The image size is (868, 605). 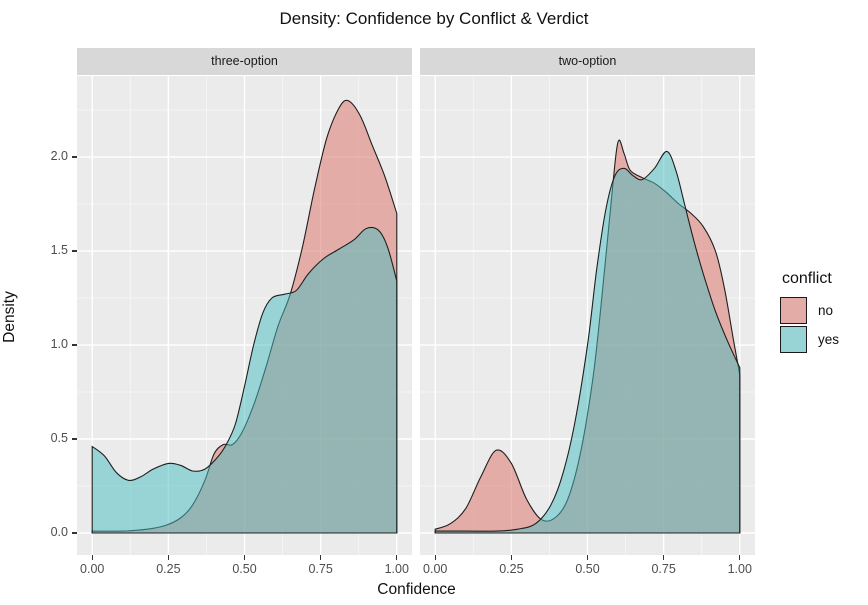 I want to click on y-tick-label: 2.0, so click(x=59, y=156).